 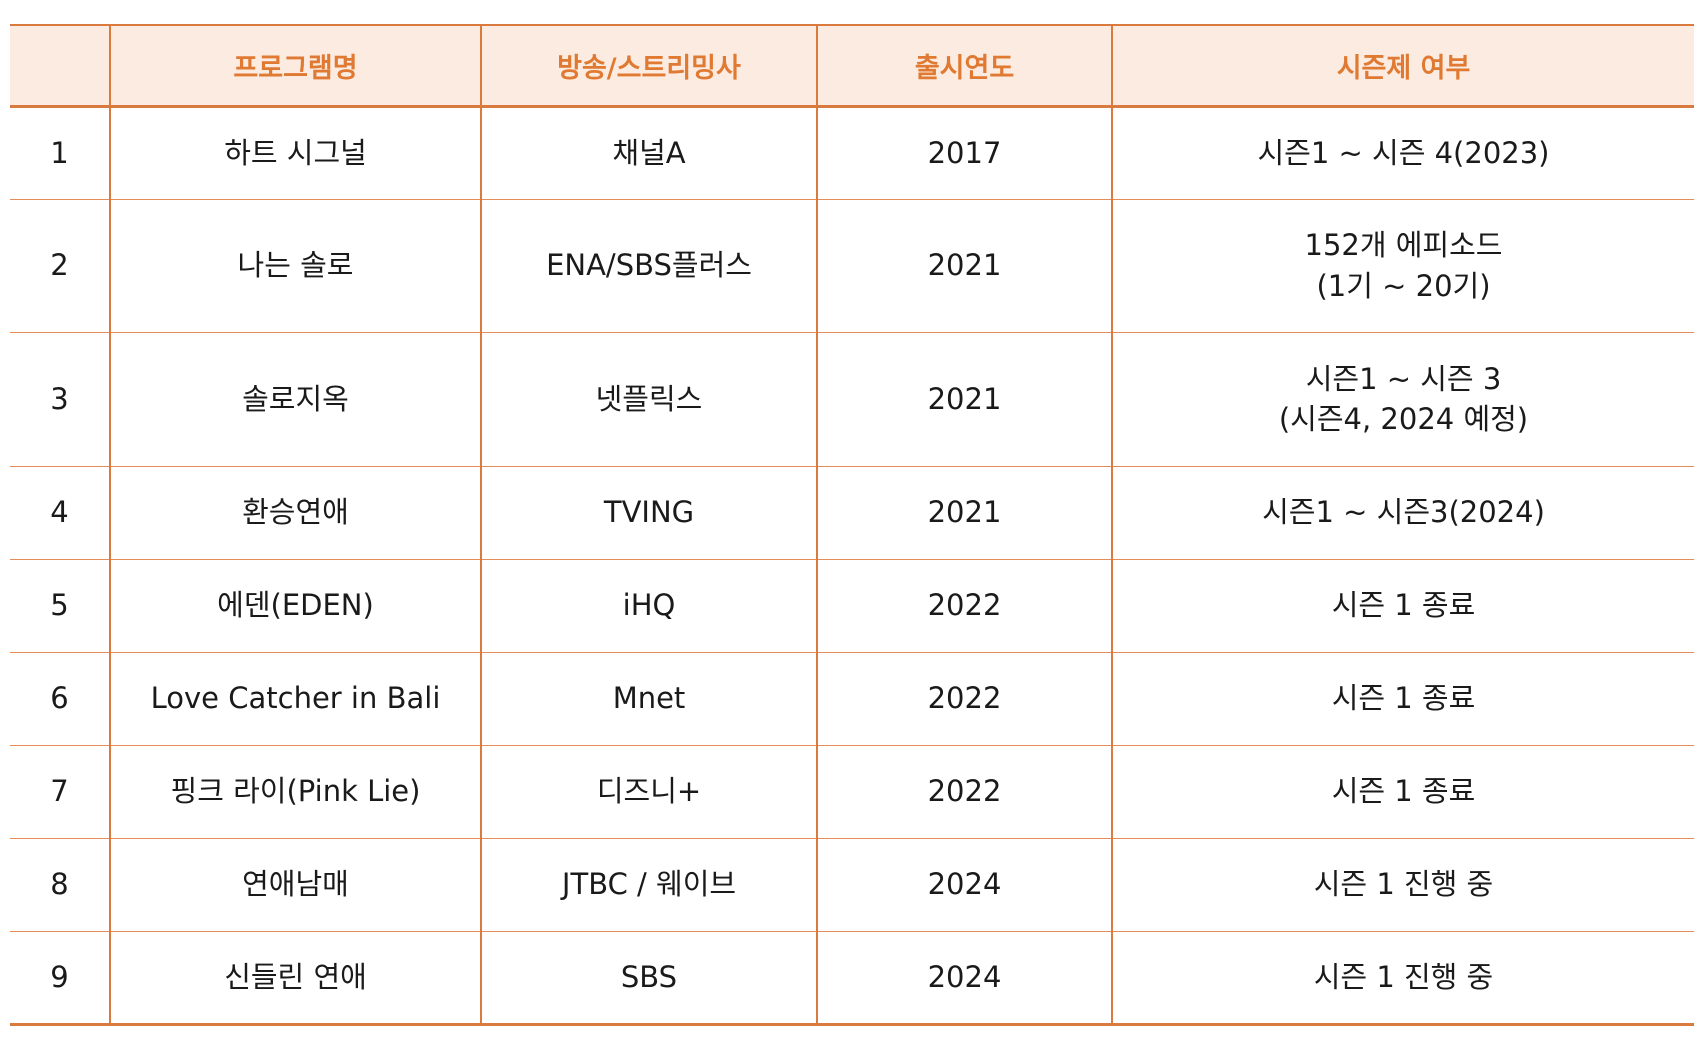 I want to click on cell-season: 시즌1 ~ 시즌 4(2023), so click(x=1402, y=153).